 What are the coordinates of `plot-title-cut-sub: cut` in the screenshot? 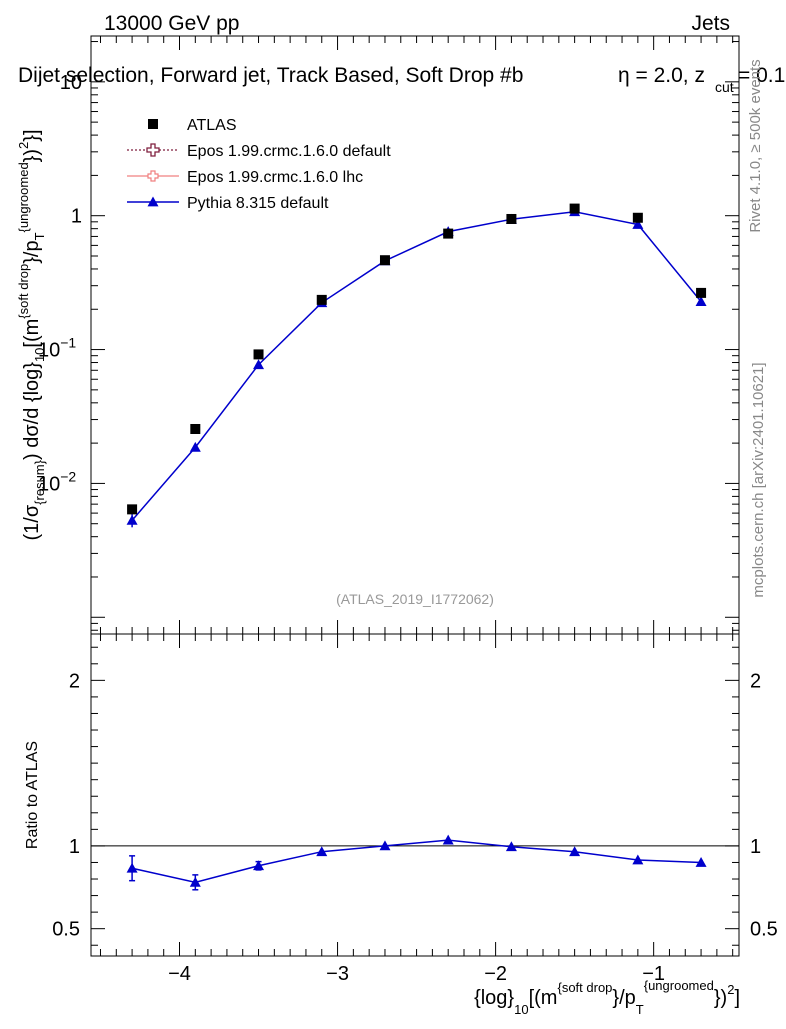 It's located at (724, 87).